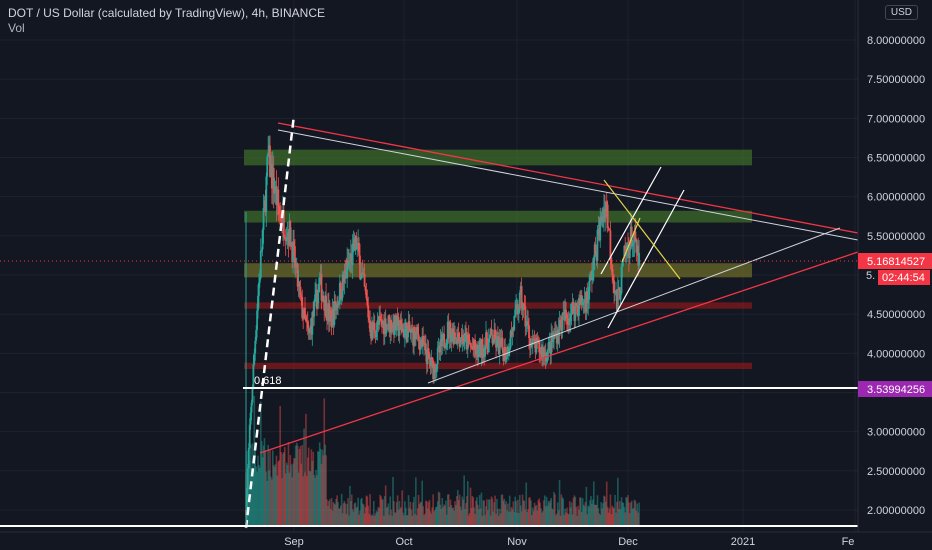 Image resolution: width=932 pixels, height=550 pixels. Describe the element at coordinates (466, 539) in the screenshot. I see `time-axis: Sep Oct Nov Dec 2021 Fe` at that location.